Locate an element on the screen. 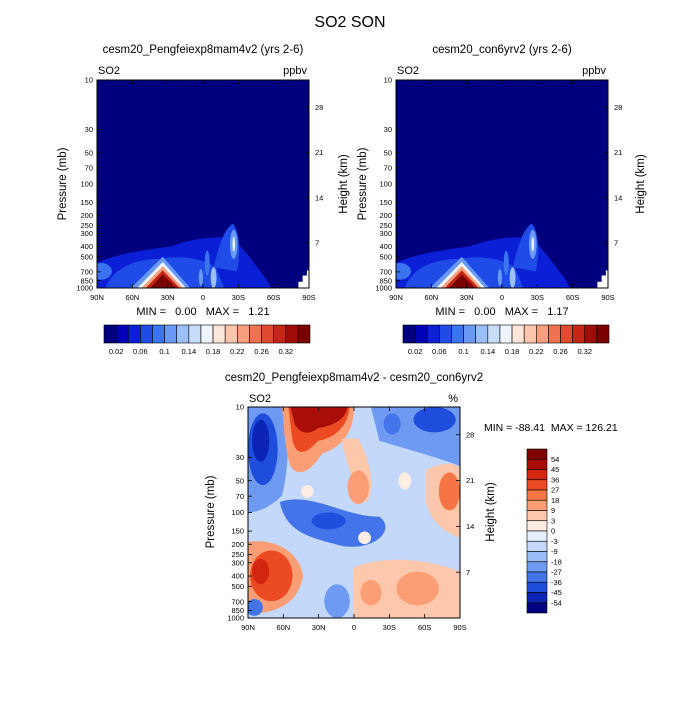  colorbar-label: 0.26 is located at coordinates (560, 351).